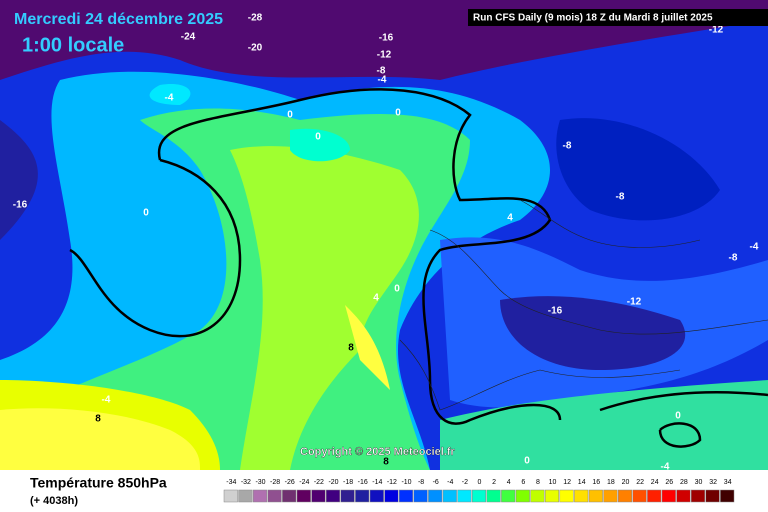 This screenshot has width=768, height=512. I want to click on scale-label: 16, so click(596, 482).